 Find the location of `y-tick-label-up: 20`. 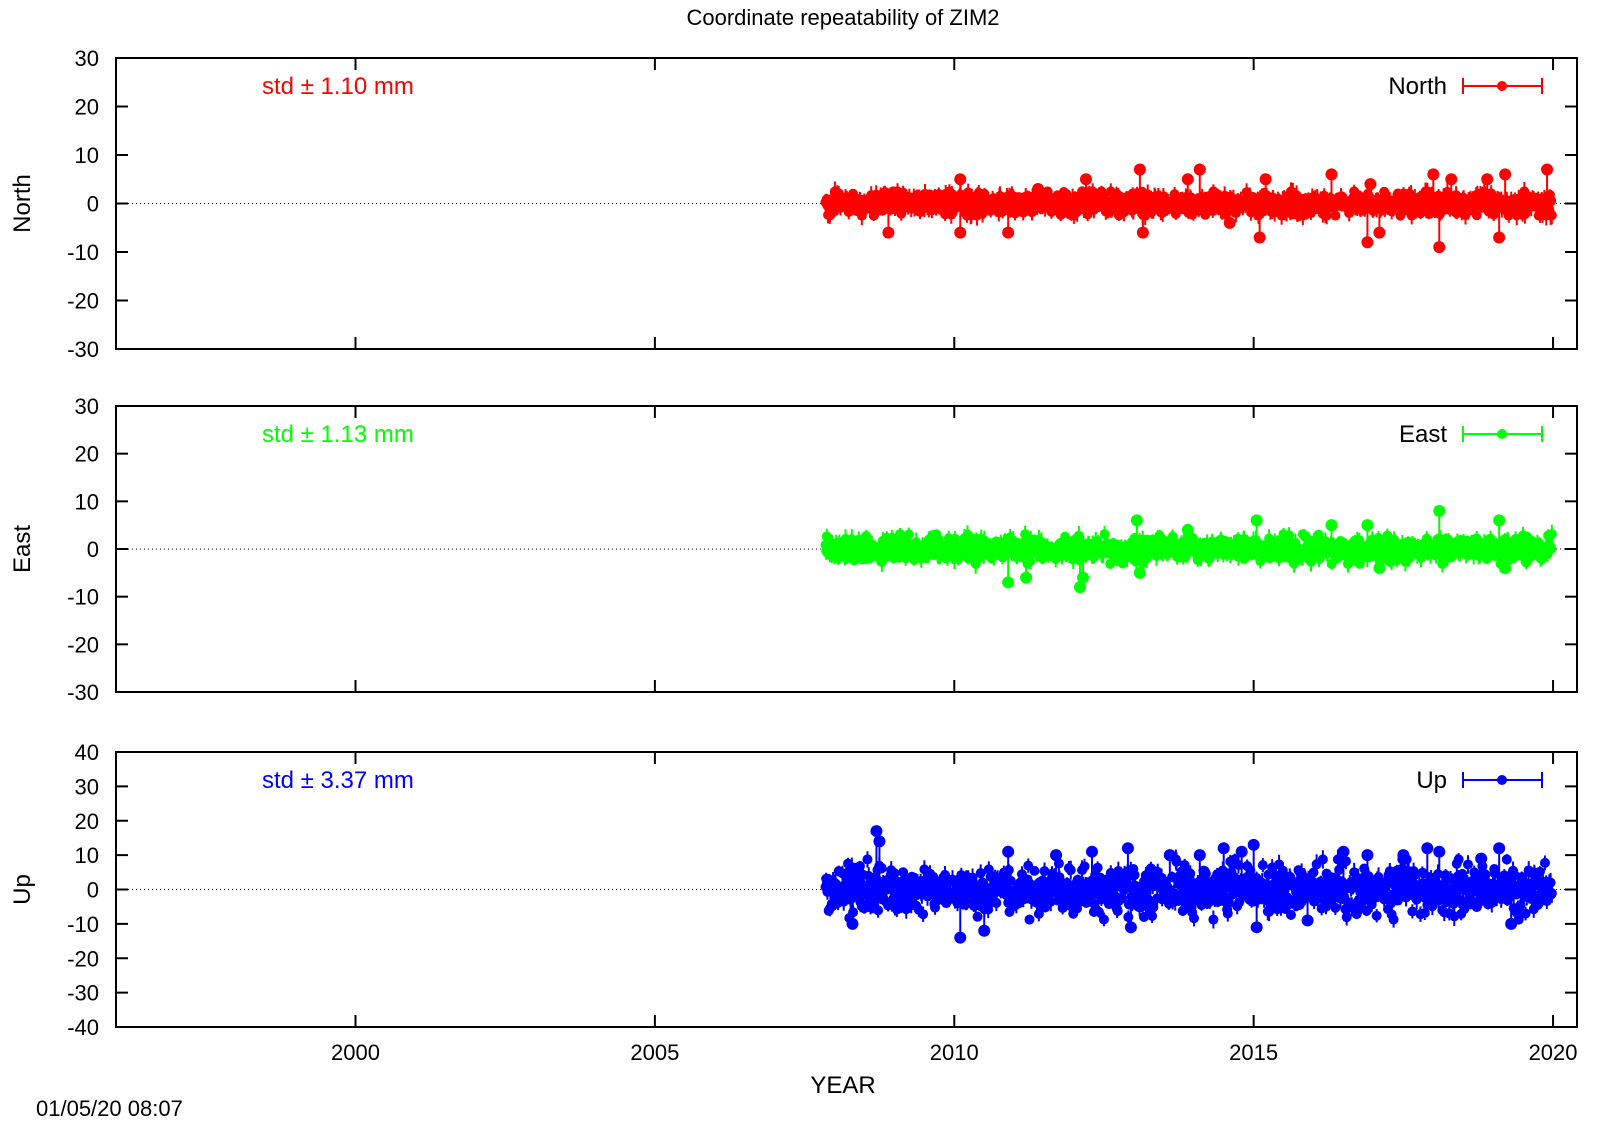

y-tick-label-up: 20 is located at coordinates (87, 821).